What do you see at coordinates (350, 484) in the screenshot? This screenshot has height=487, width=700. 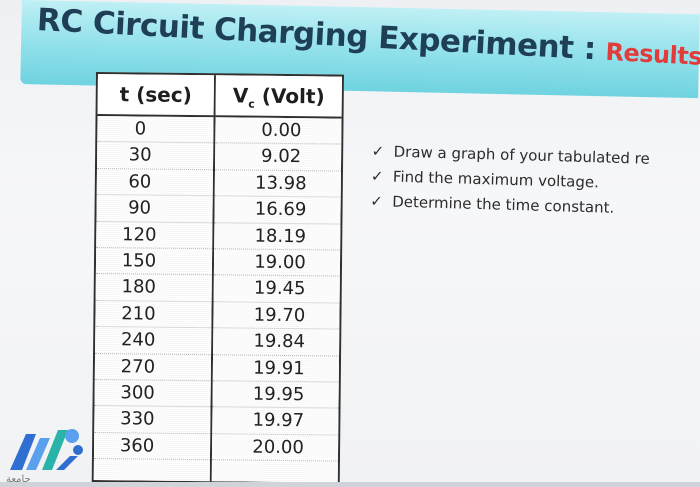 I see `bottom-strip` at bounding box center [350, 484].